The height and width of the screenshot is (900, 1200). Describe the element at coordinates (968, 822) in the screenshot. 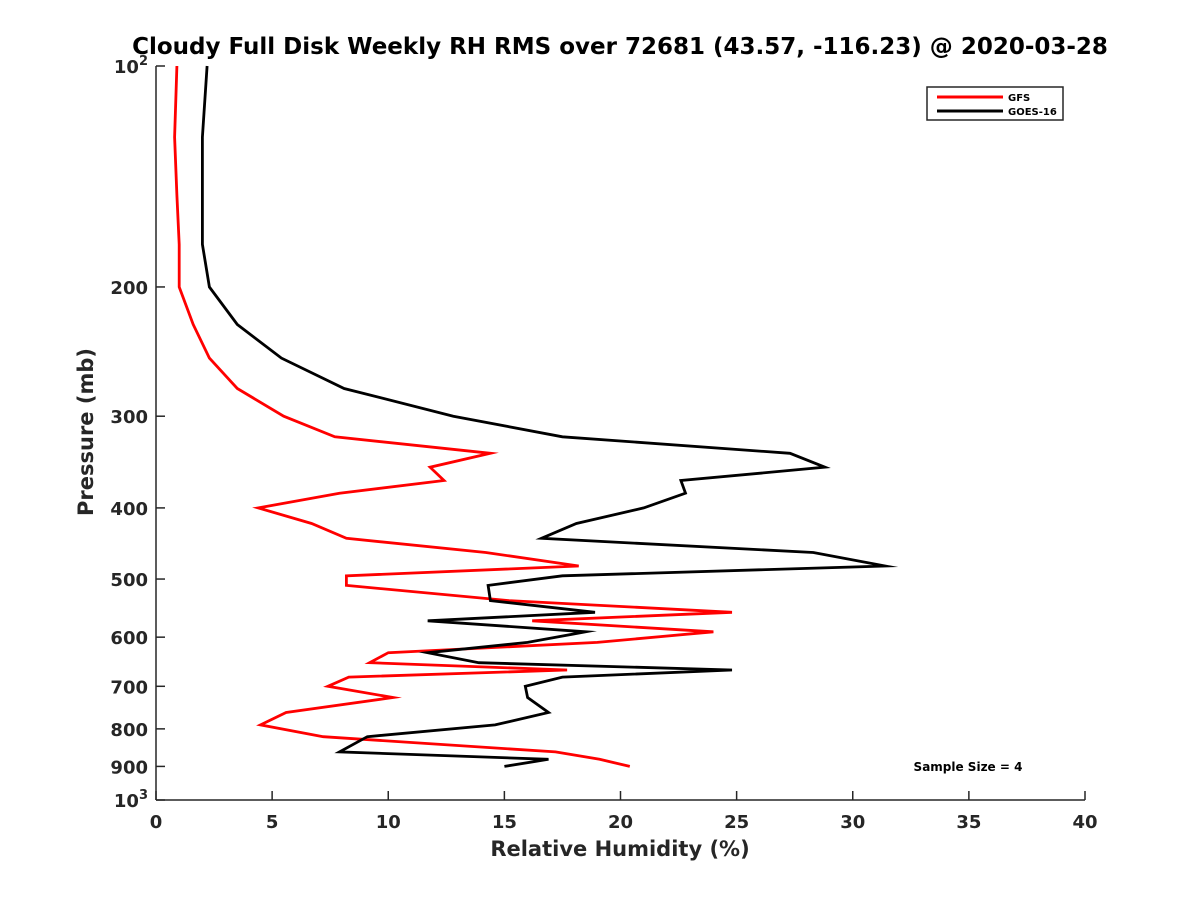

I see `x-tick-label: 35` at that location.